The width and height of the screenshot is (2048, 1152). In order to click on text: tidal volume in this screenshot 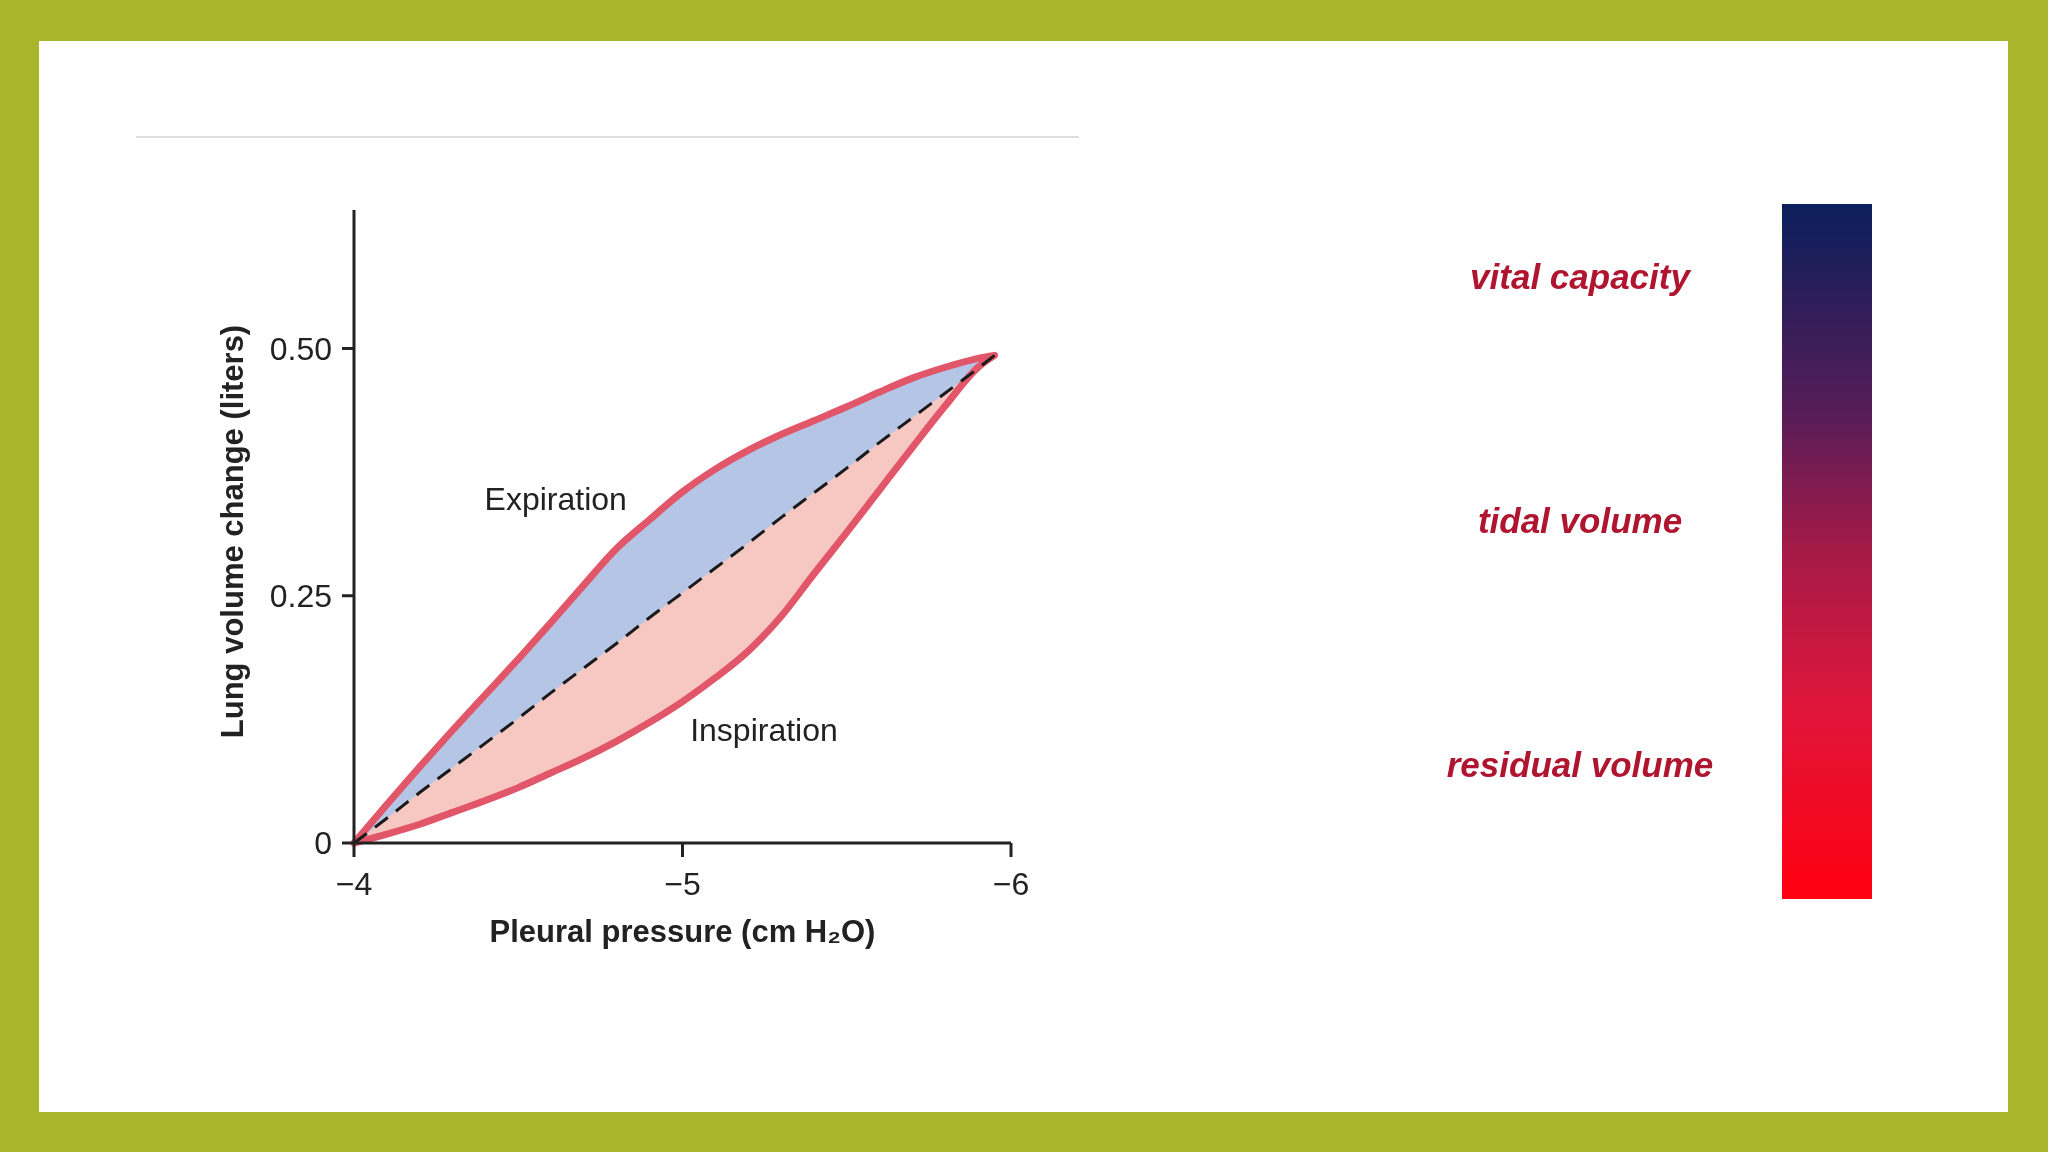, I will do `click(1580, 520)`.